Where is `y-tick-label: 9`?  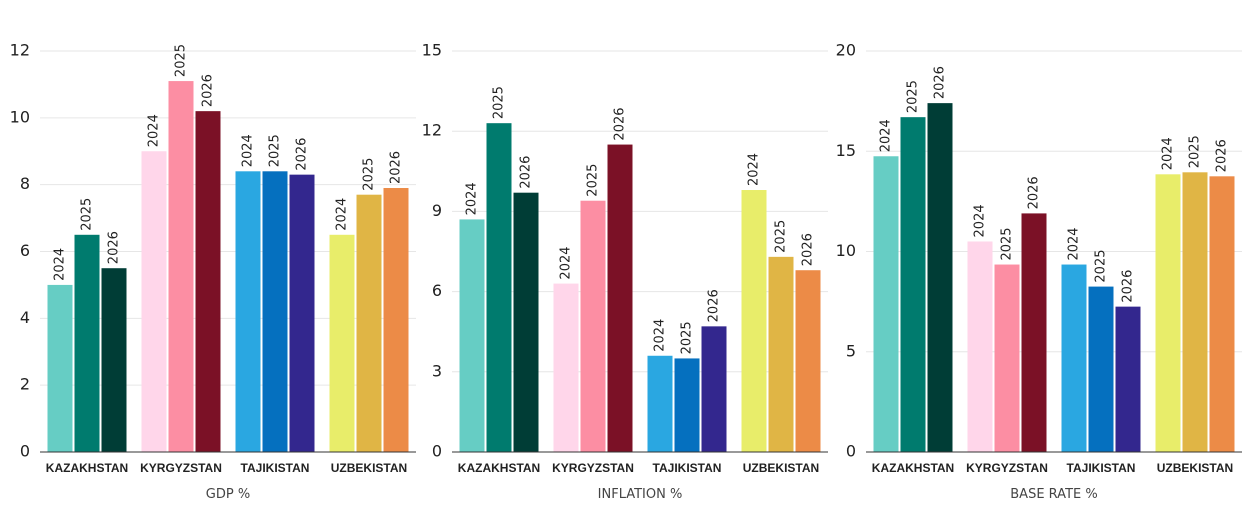 y-tick-label: 9 is located at coordinates (437, 210).